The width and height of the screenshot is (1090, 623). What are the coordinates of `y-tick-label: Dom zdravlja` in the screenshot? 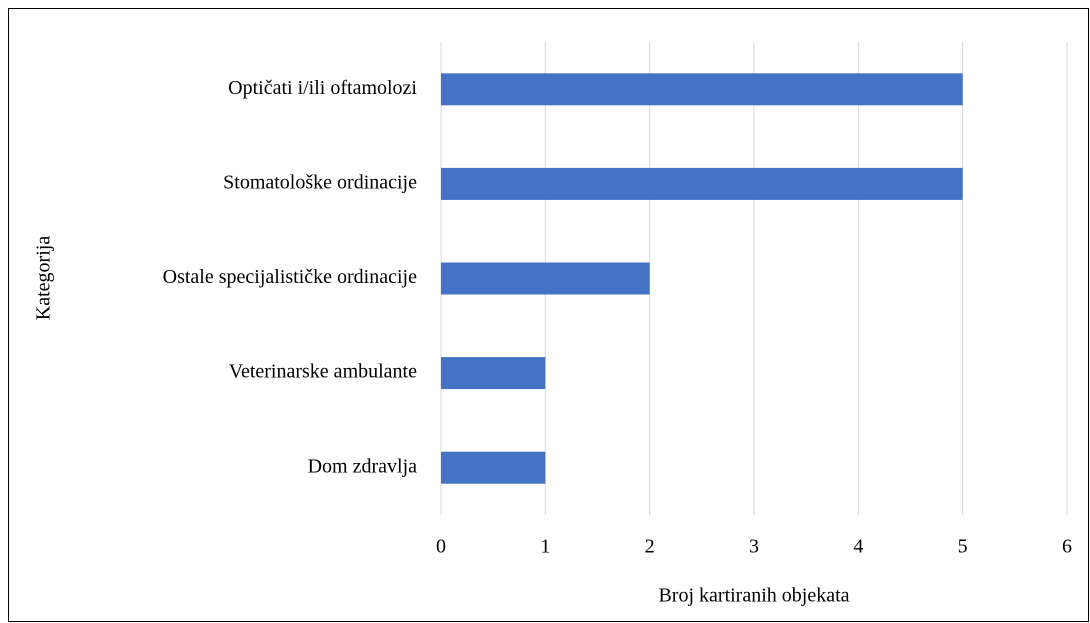 It's located at (363, 466).